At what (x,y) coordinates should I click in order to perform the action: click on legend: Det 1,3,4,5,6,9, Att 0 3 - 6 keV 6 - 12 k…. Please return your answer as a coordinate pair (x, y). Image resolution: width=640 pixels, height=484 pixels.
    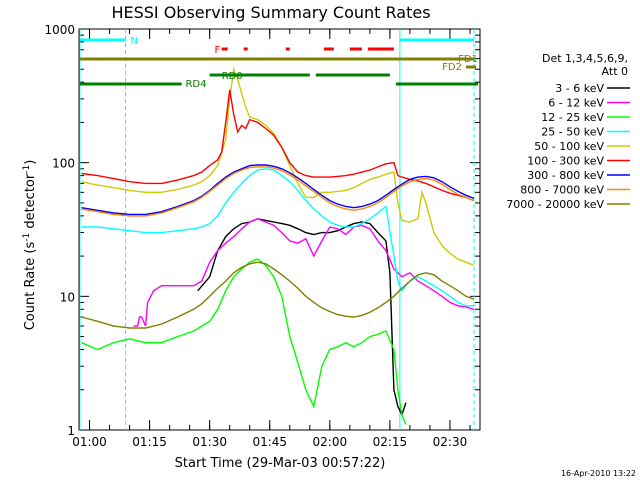
    Looking at the image, I should click on (568, 131).